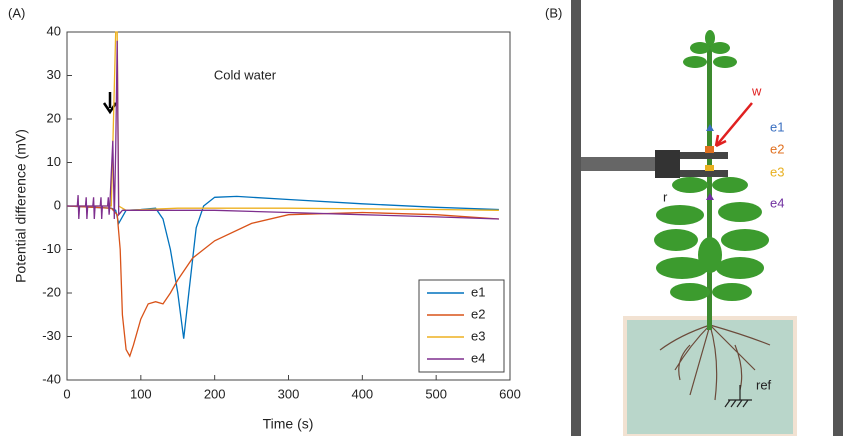  I want to click on legend-label: e2, so click(478, 313).